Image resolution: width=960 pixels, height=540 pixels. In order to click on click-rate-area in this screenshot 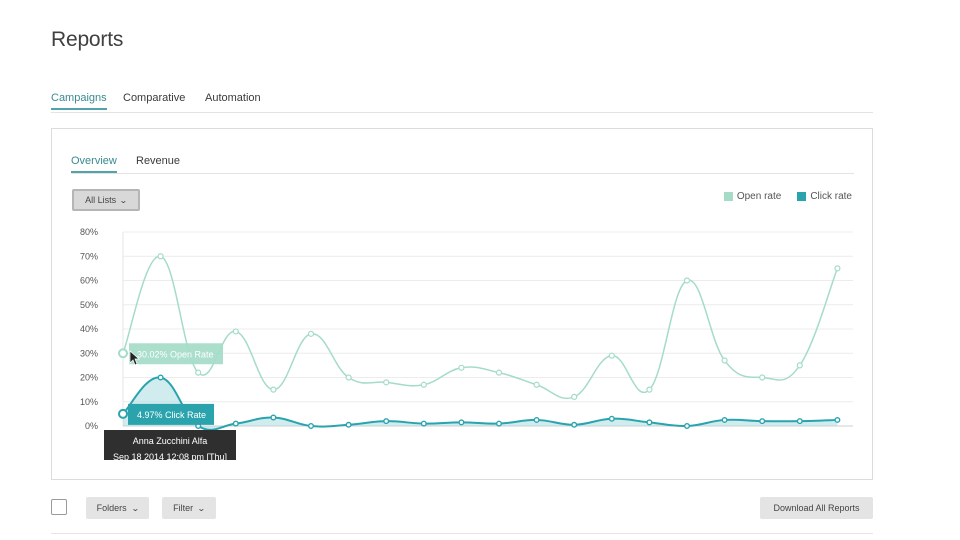, I will do `click(480, 403)`.